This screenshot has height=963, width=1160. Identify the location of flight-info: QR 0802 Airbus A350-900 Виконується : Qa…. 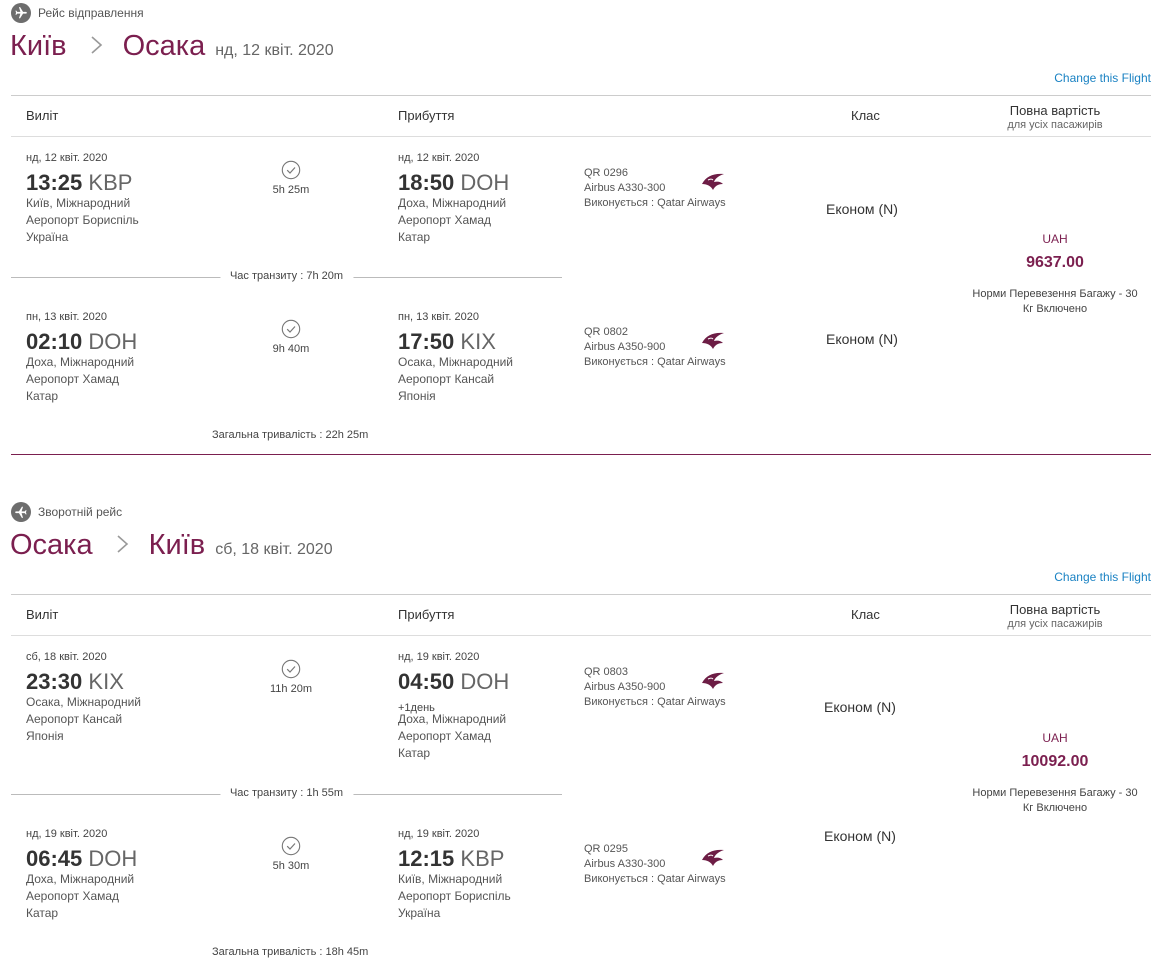
(655, 347).